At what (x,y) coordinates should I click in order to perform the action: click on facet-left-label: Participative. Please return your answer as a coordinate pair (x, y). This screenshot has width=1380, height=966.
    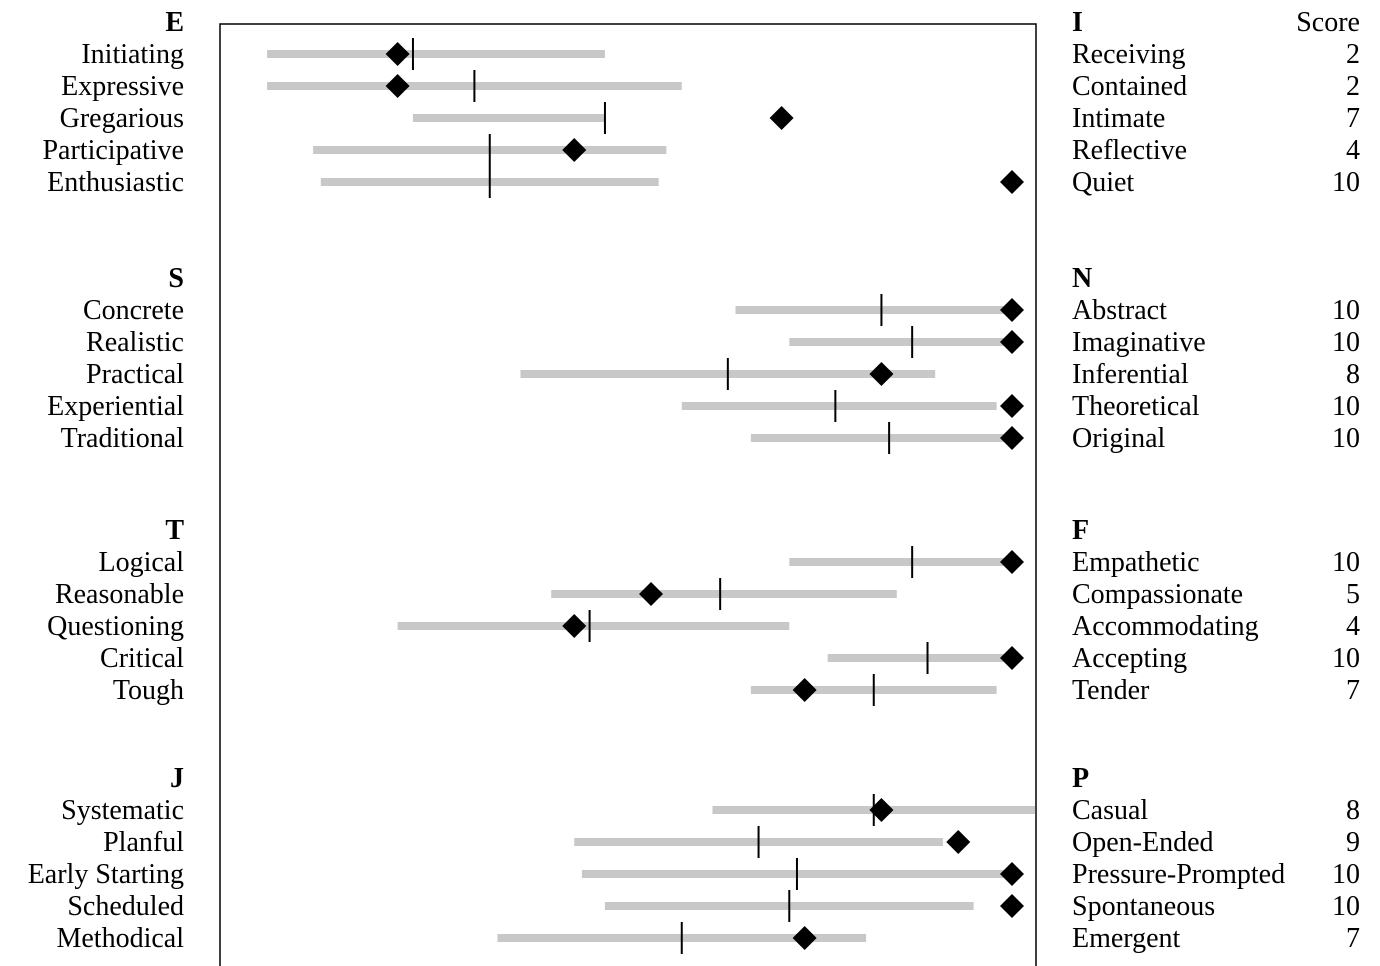
    Looking at the image, I should click on (113, 150).